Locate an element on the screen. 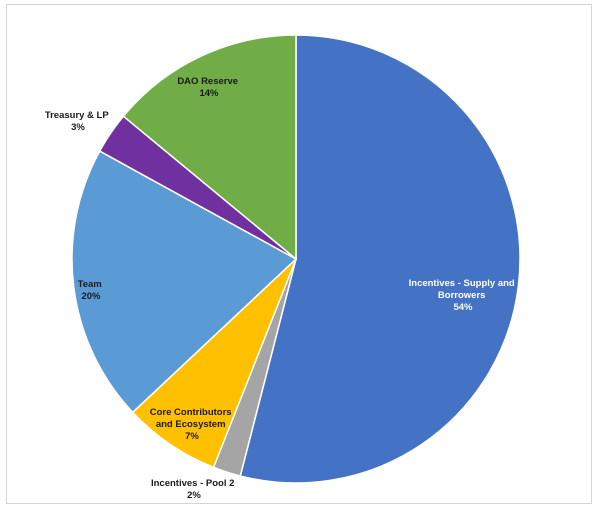  label-incentives-pool2: Incentives - Pool 2 2% is located at coordinates (194, 489).